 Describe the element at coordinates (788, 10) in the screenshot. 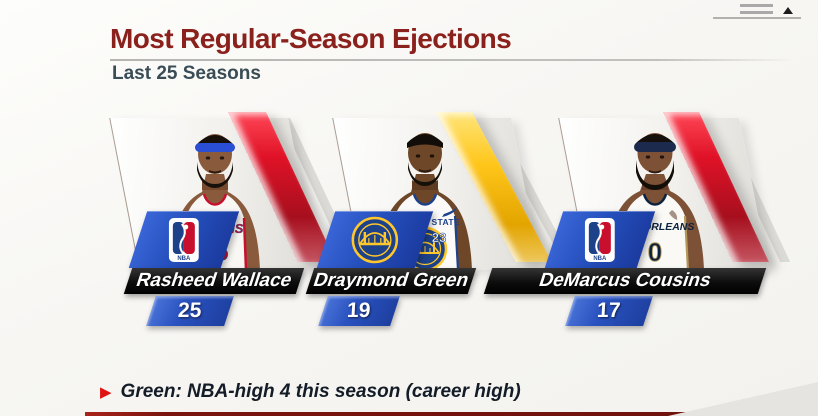

I see `caret-up-icon` at that location.